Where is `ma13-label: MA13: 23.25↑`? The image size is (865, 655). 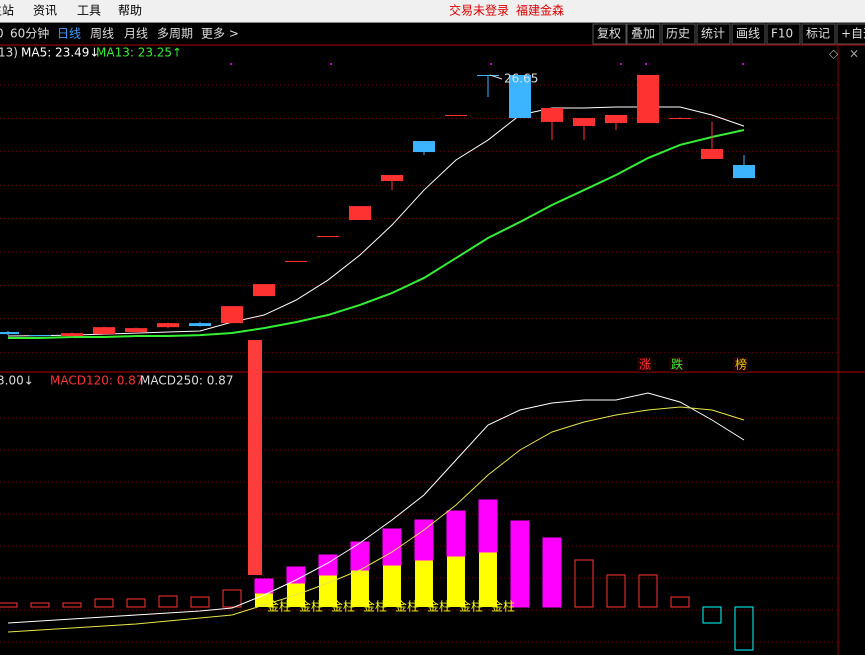 ma13-label: MA13: 23.25↑ is located at coordinates (139, 53).